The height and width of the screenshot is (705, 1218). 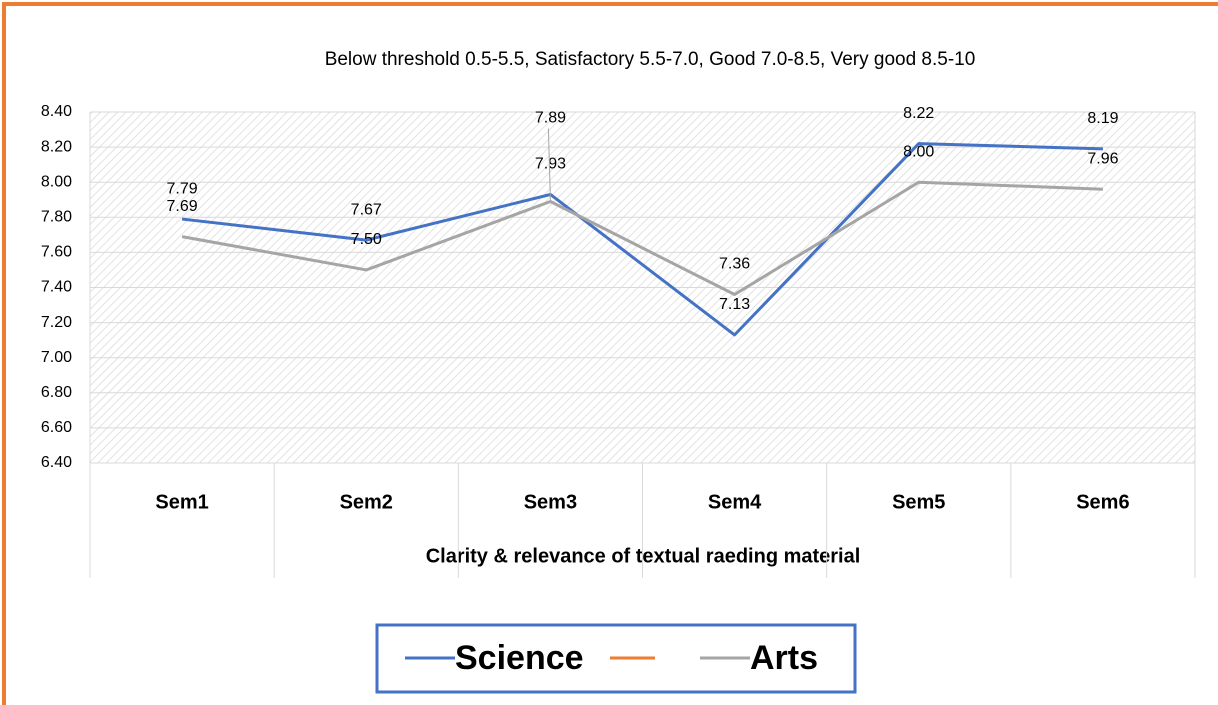 What do you see at coordinates (1102, 502) in the screenshot?
I see `x-tick-label: Sem6` at bounding box center [1102, 502].